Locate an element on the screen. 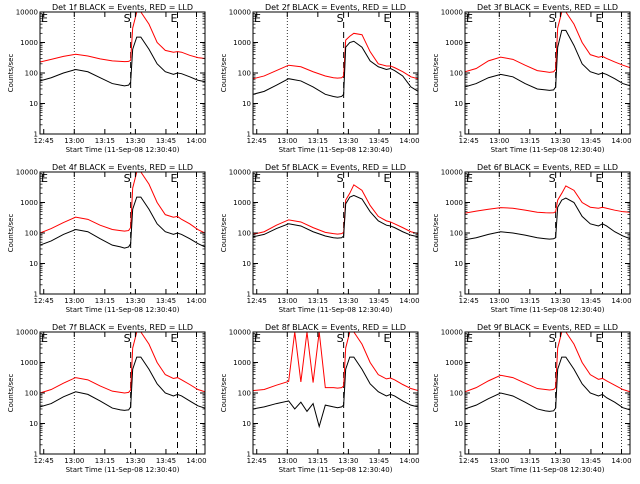 Image resolution: width=640 pixels, height=484 pixels. plot-title: Det 5f BLACK = Events, RED = LLD is located at coordinates (335, 167).